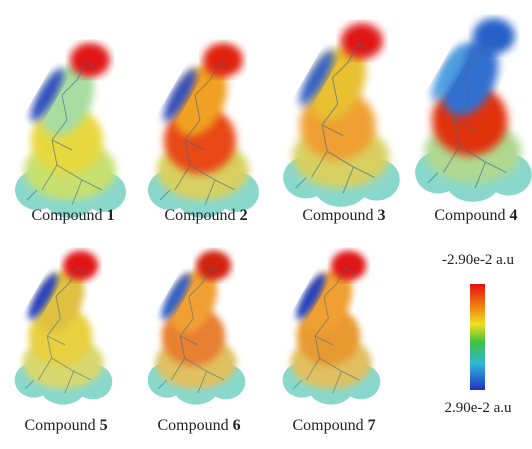 The width and height of the screenshot is (532, 449). What do you see at coordinates (236, 425) in the screenshot?
I see `compound-number: 6` at bounding box center [236, 425].